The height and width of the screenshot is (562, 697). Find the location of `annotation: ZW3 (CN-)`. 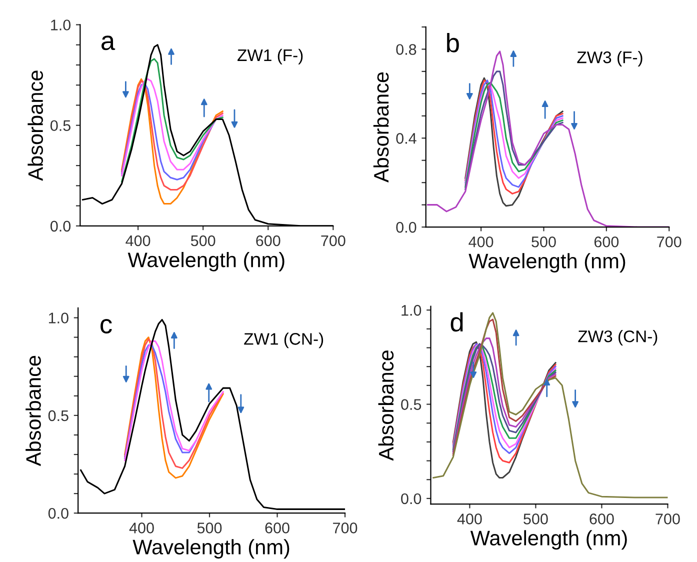

annotation: ZW3 (CN-) is located at coordinates (618, 338).